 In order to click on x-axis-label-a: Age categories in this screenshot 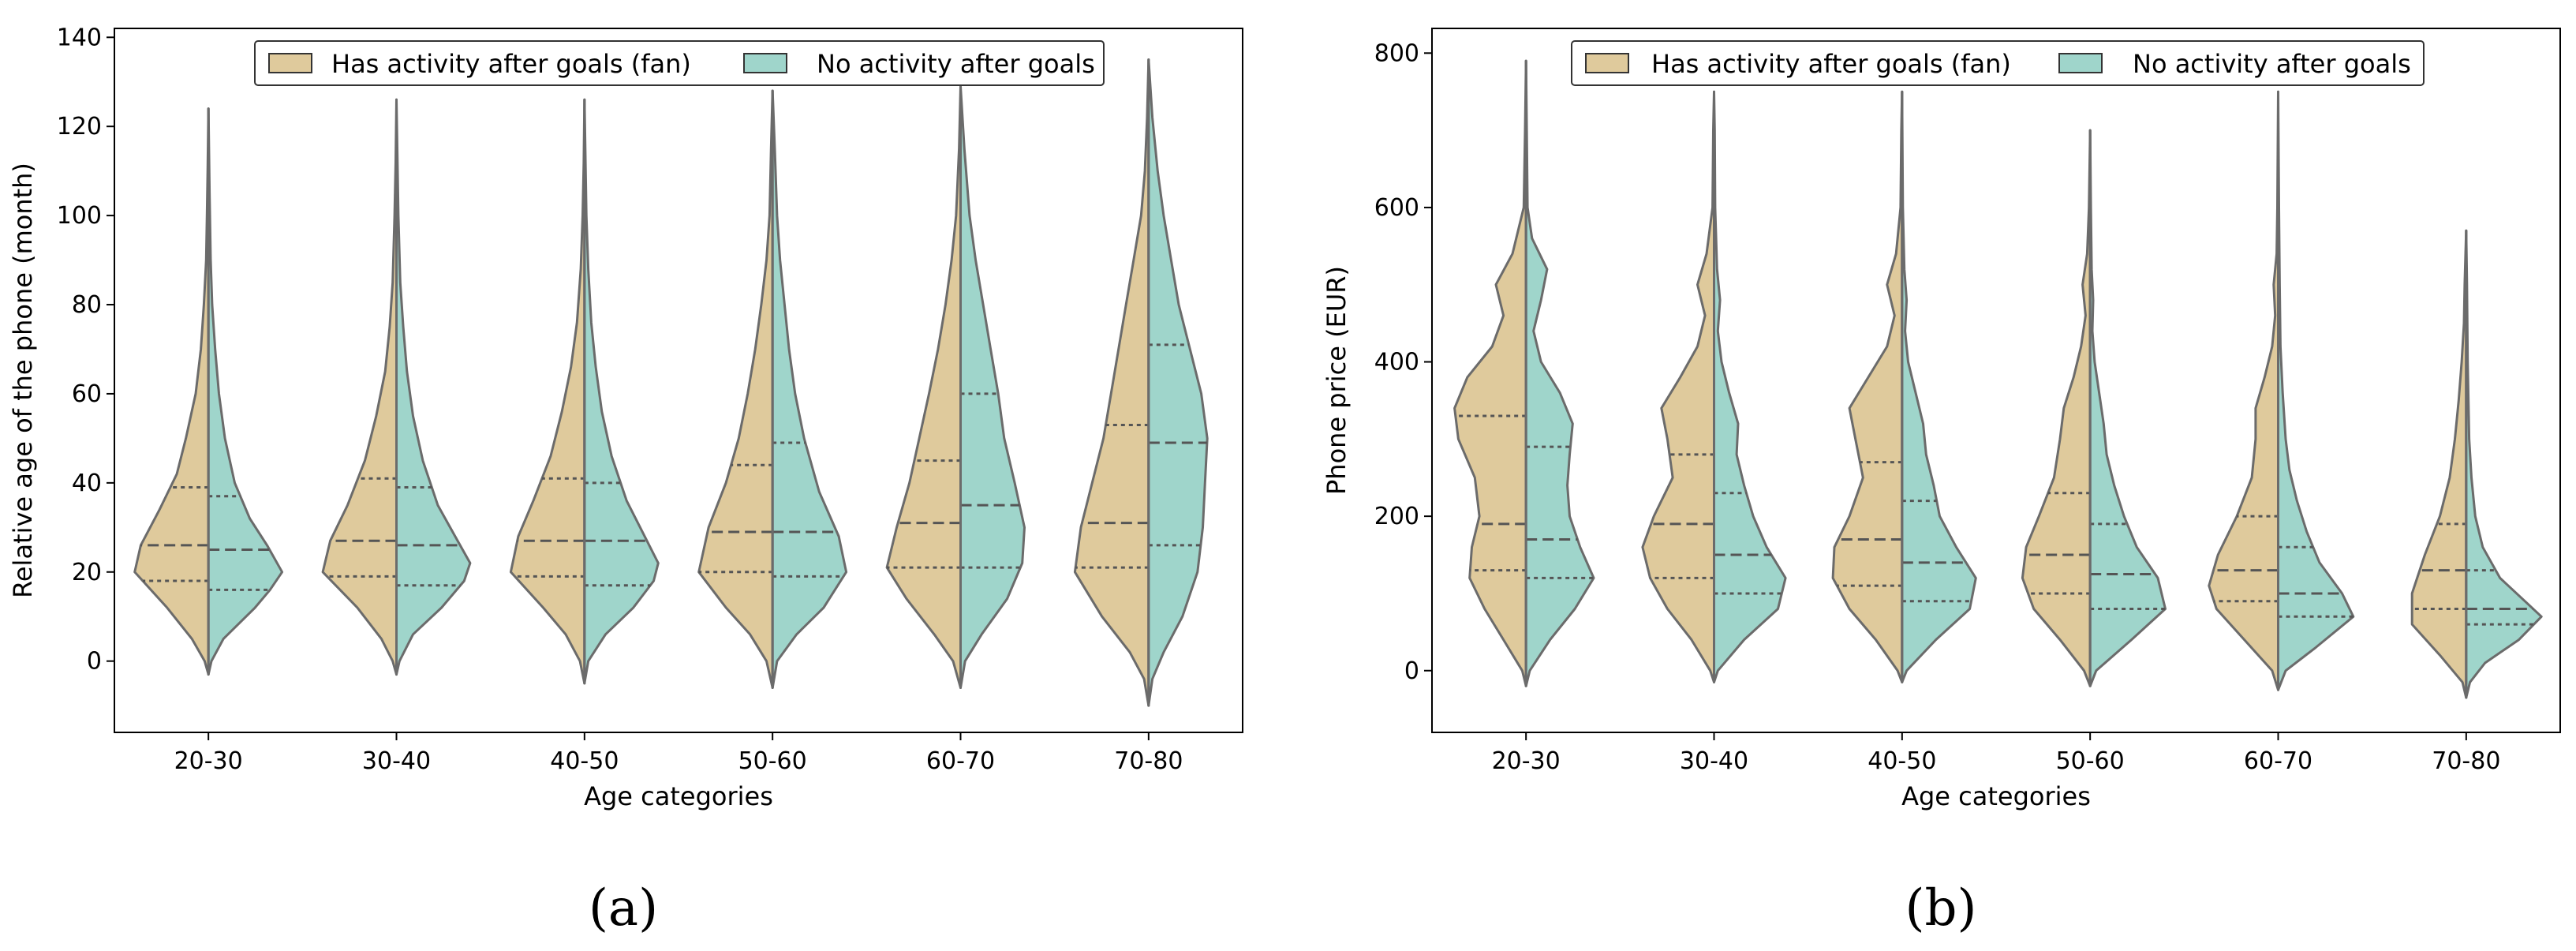, I will do `click(678, 796)`.